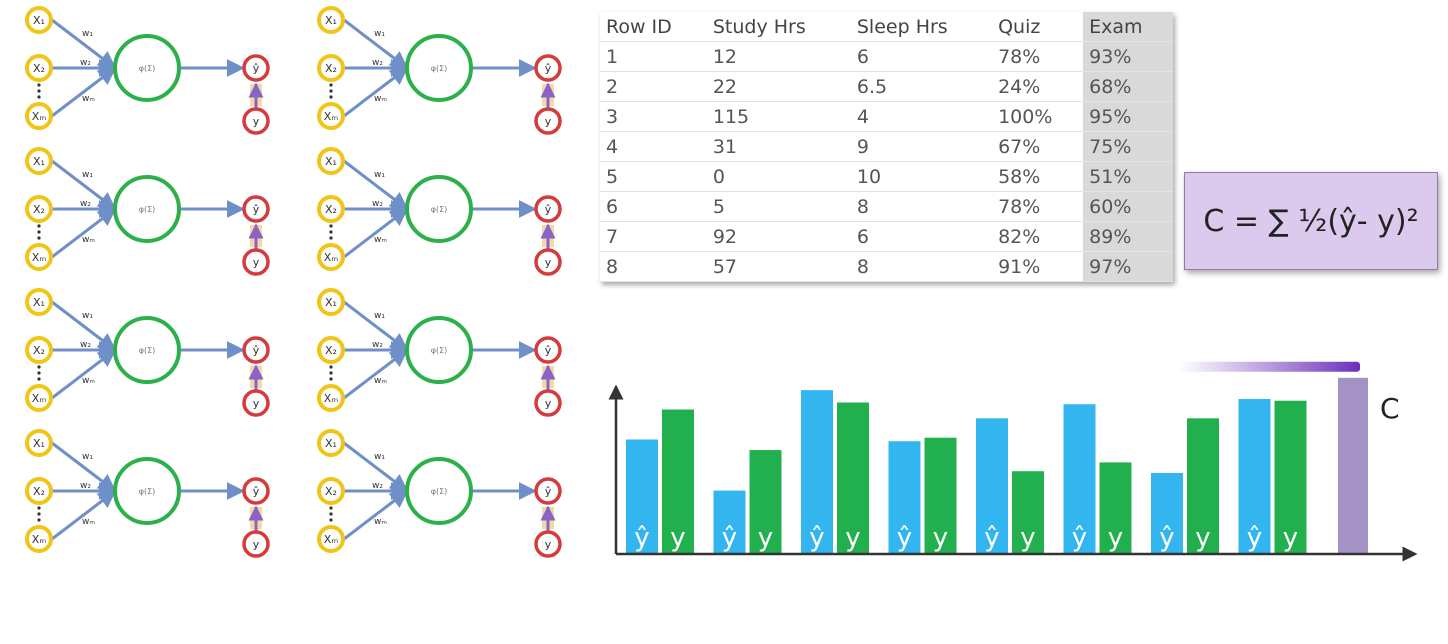 The width and height of the screenshot is (1448, 644). Describe the element at coordinates (1353, 465) in the screenshot. I see `cost-bar` at that location.